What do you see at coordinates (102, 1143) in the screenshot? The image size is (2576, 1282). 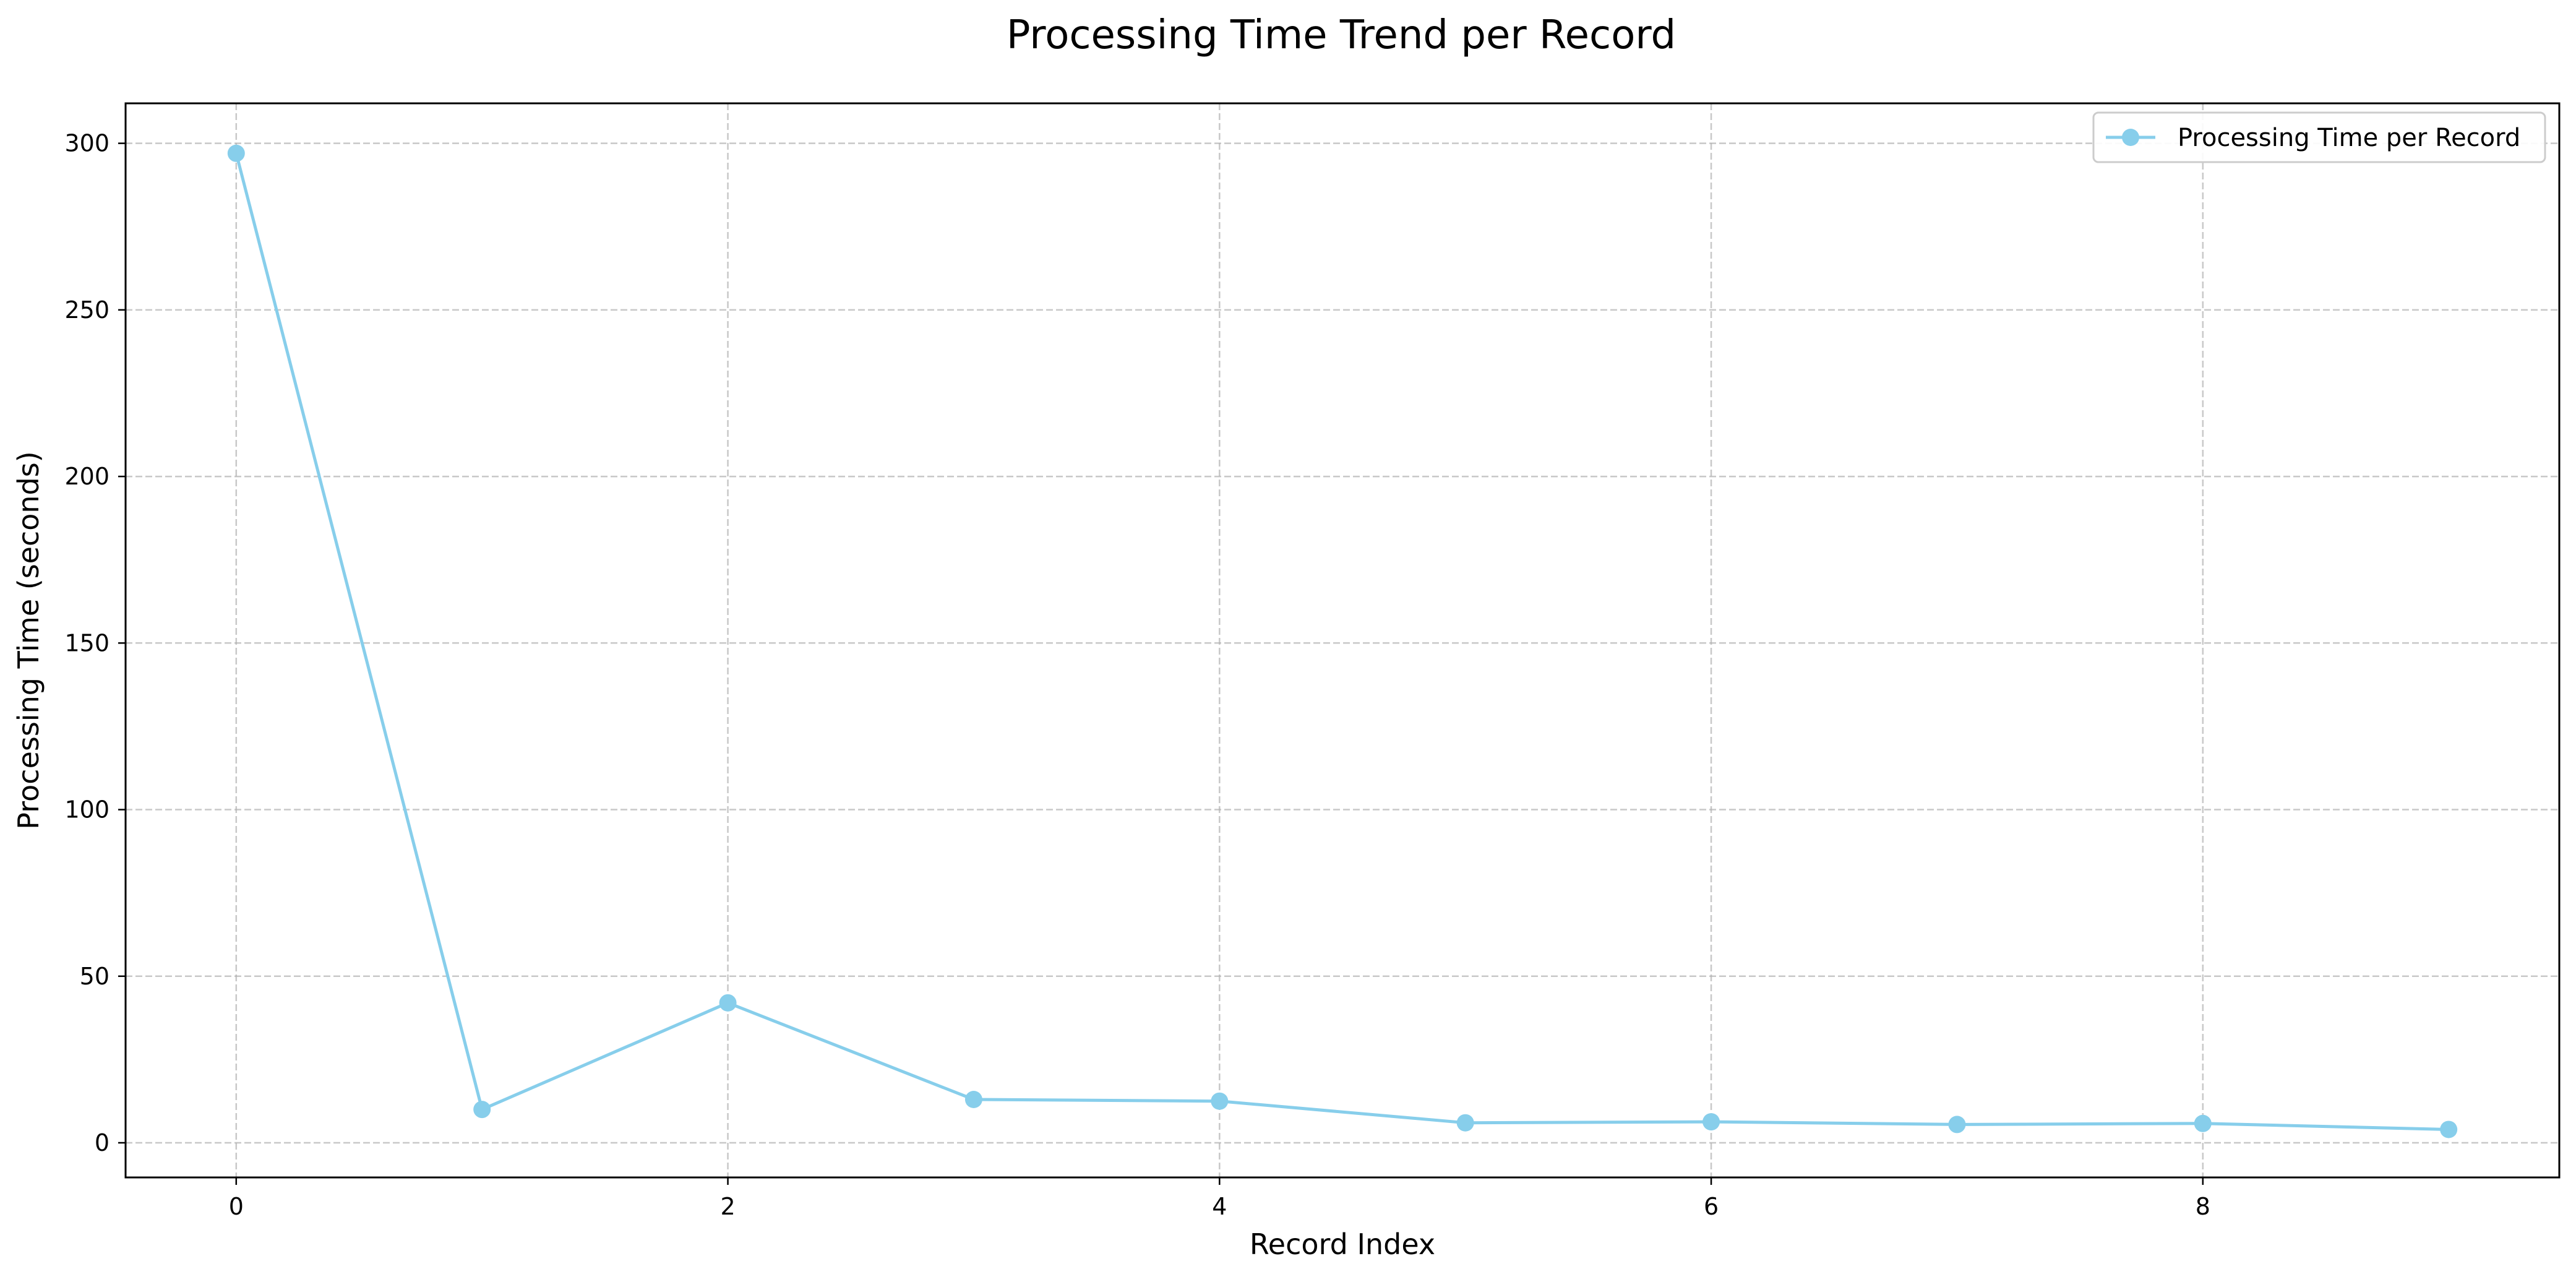 I see `y-tick-label: 0` at bounding box center [102, 1143].